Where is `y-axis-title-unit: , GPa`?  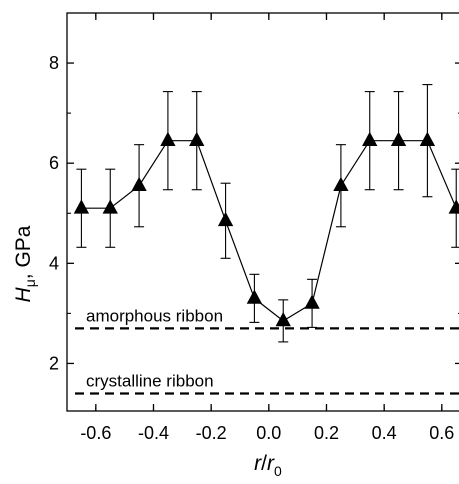 y-axis-title-unit: , GPa is located at coordinates (23, 252).